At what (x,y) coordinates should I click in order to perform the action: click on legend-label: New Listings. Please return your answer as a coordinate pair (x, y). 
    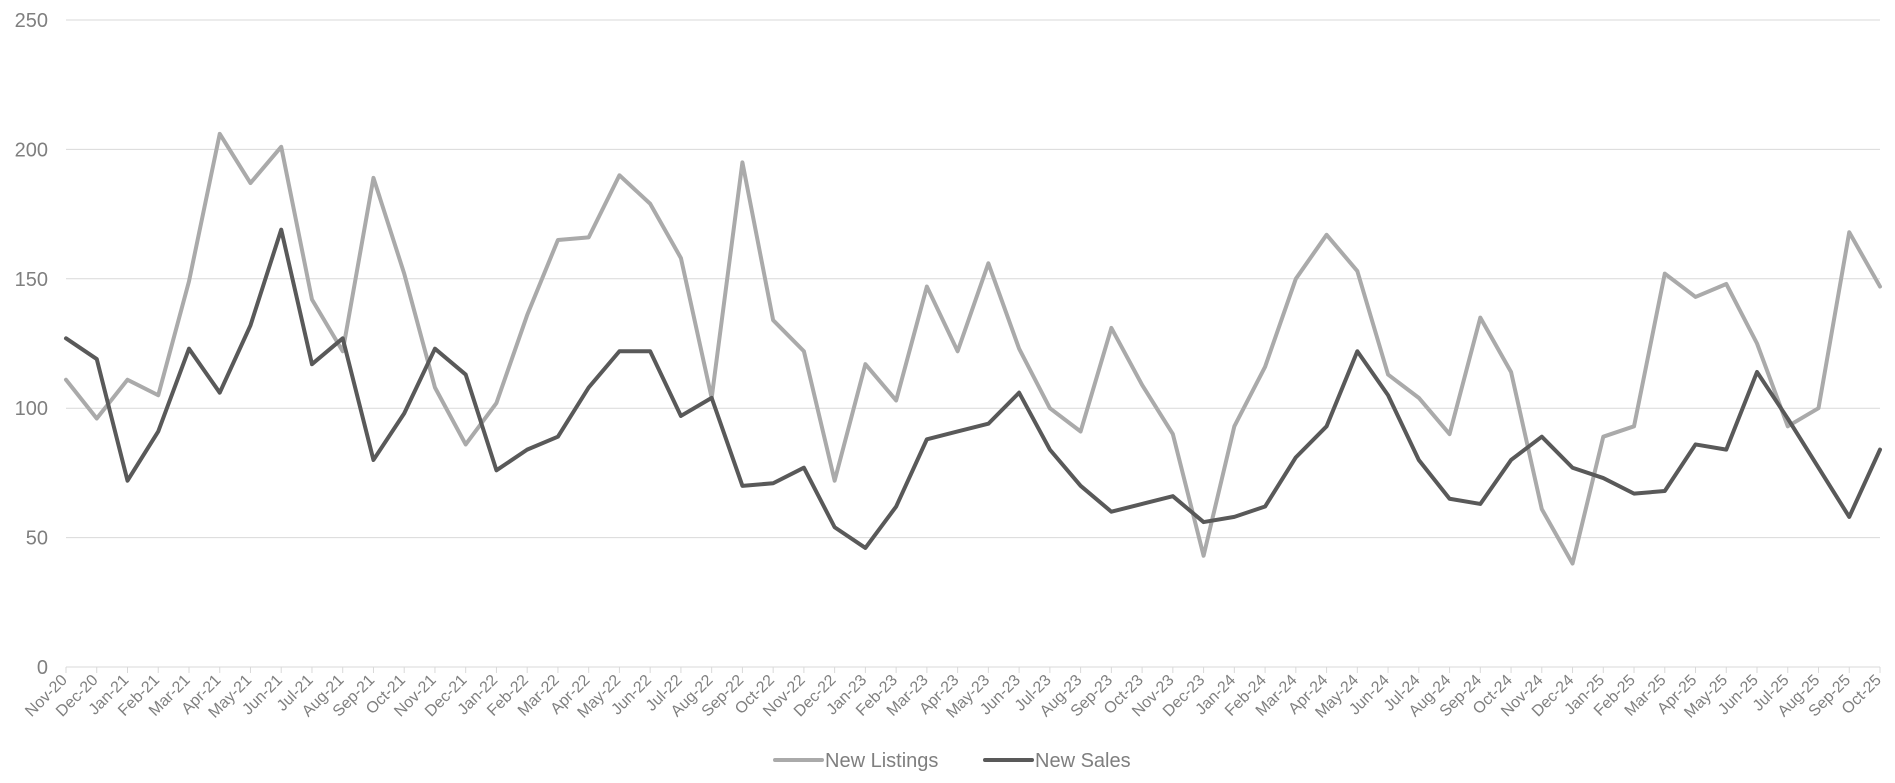
    Looking at the image, I should click on (881, 761).